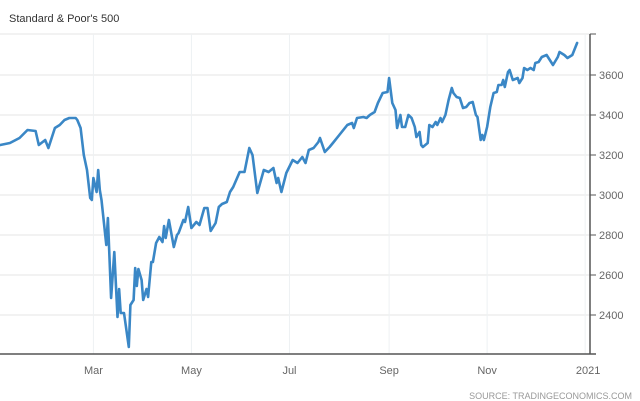 The width and height of the screenshot is (640, 401). Describe the element at coordinates (342, 371) in the screenshot. I see `x-axis-ticks: Mar May Jul Sep Nov 2021` at that location.